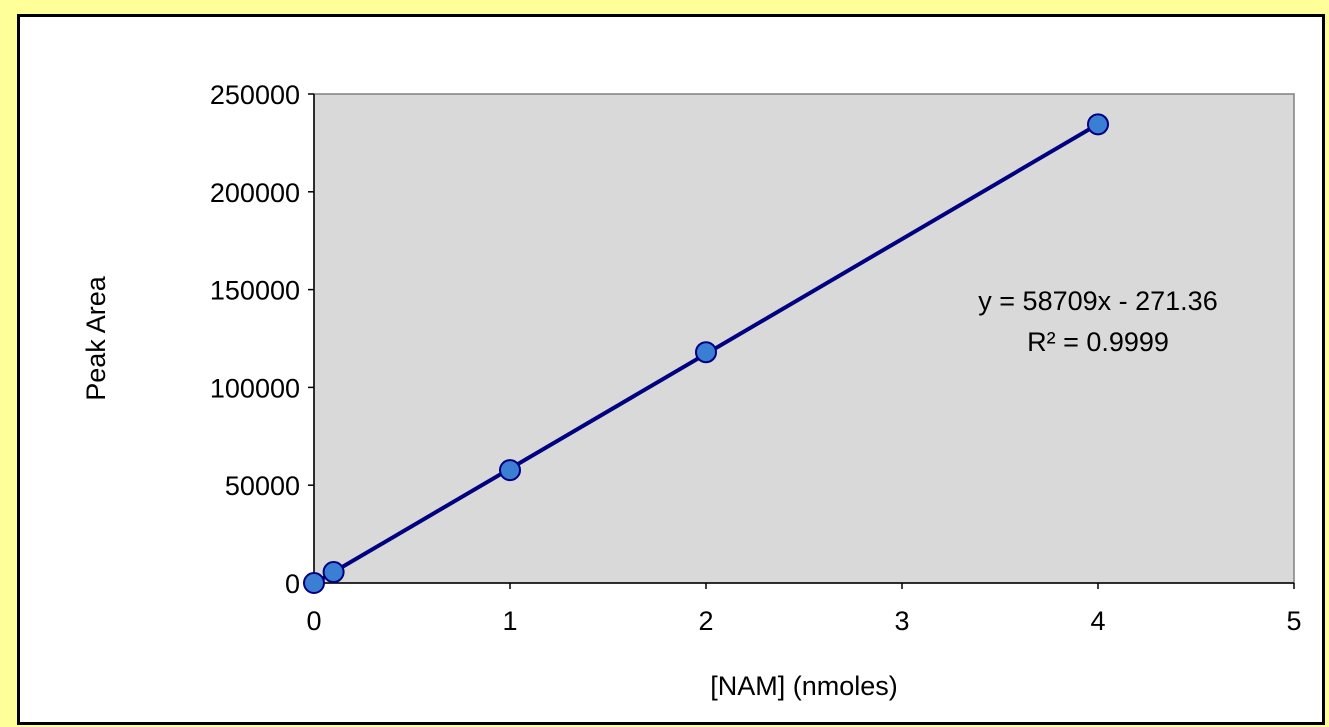 Image resolution: width=1329 pixels, height=727 pixels. Describe the element at coordinates (705, 621) in the screenshot. I see `x-tick-label: 2` at that location.